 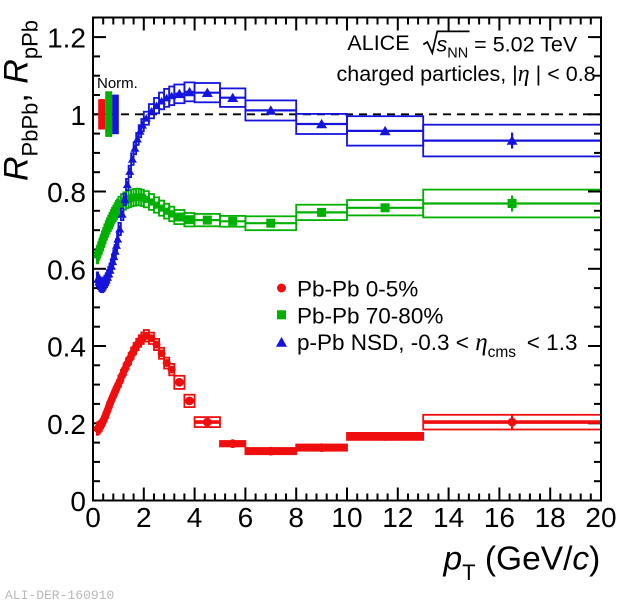 I want to click on svg-text: ALI-DER-160910, so click(x=59, y=595).